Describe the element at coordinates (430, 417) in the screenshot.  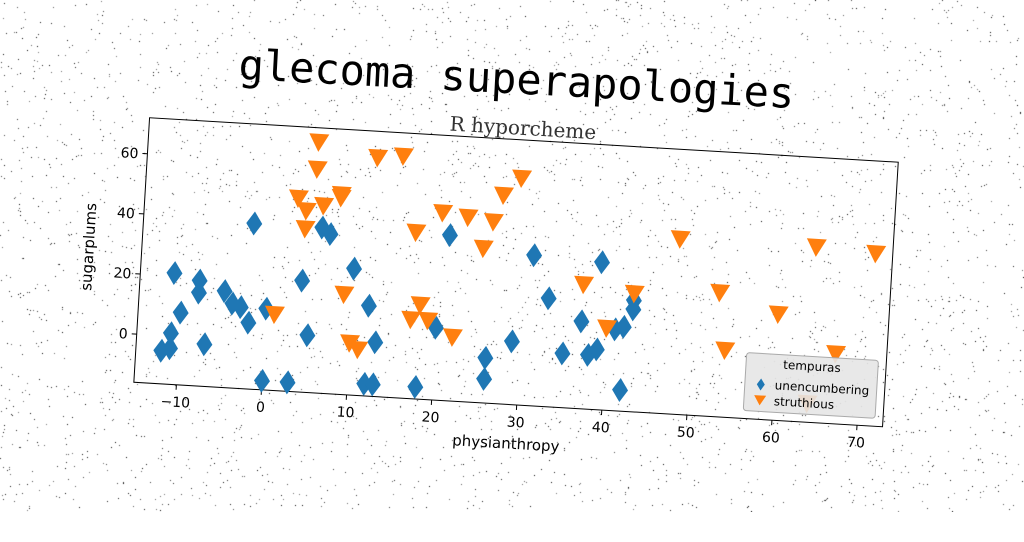
I see `x-tick-label: 20` at that location.